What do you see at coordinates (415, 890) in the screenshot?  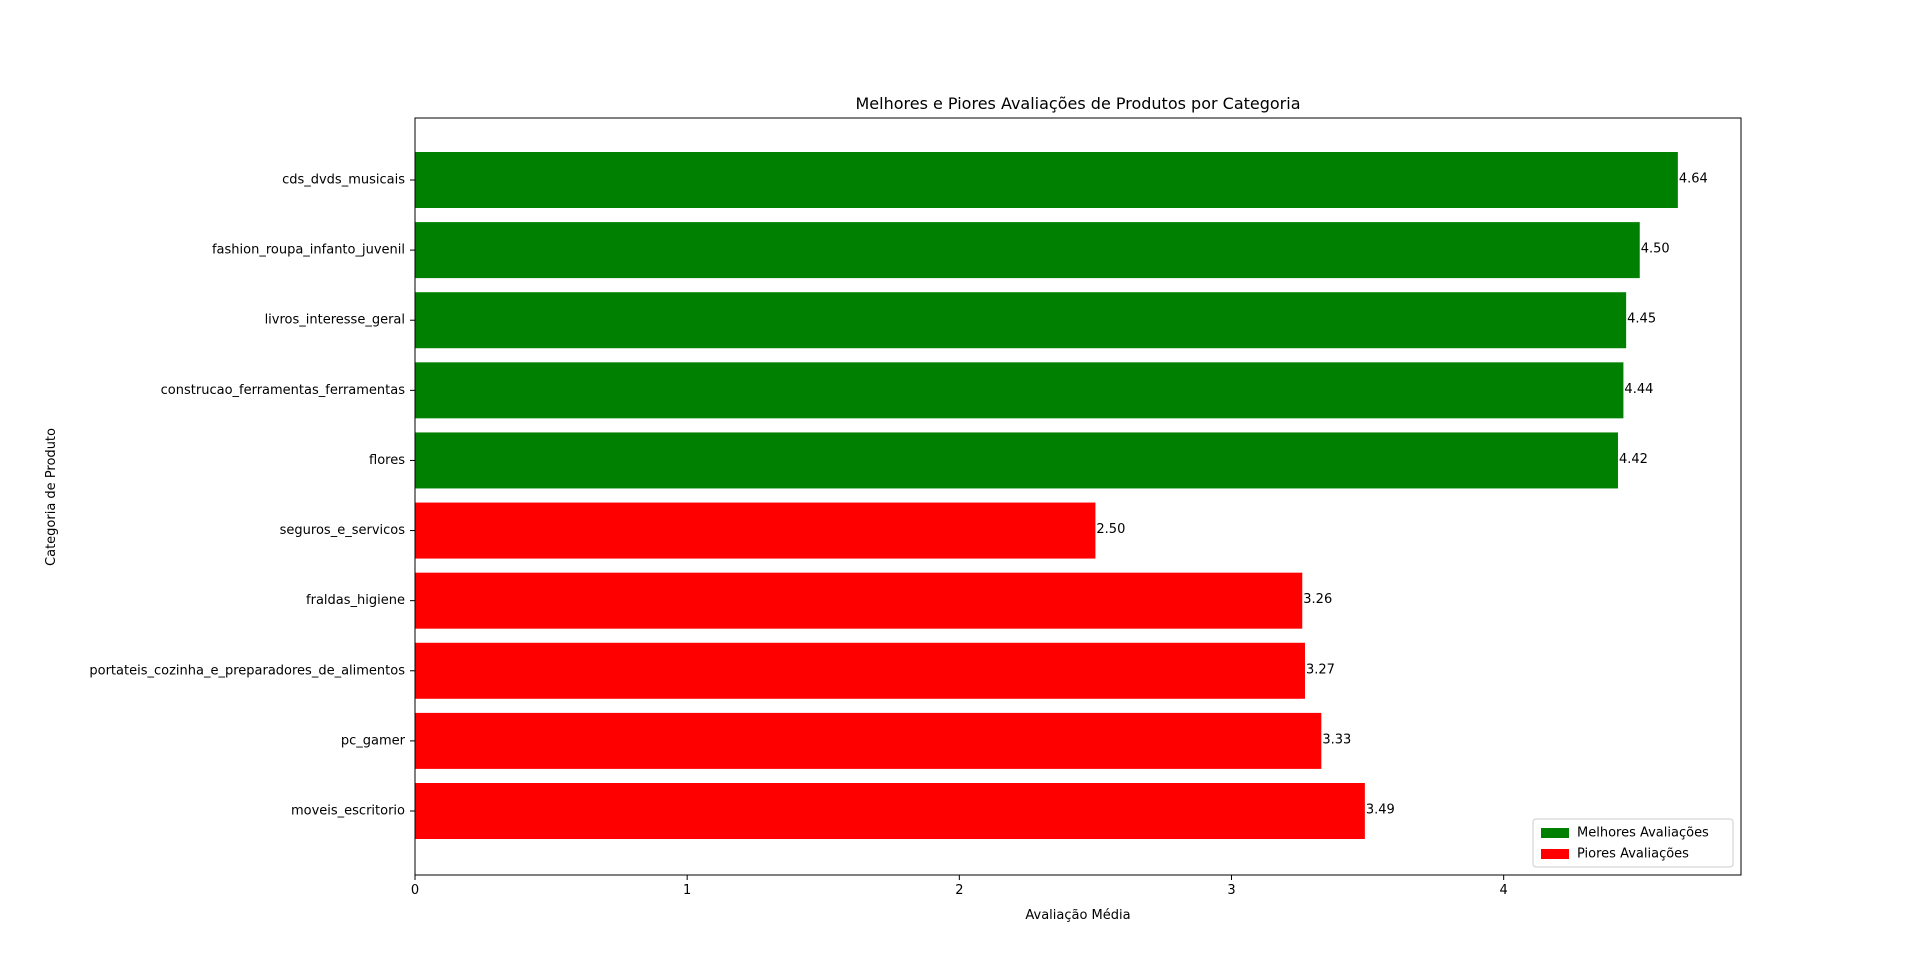 I see `x-tick-label: 0` at bounding box center [415, 890].